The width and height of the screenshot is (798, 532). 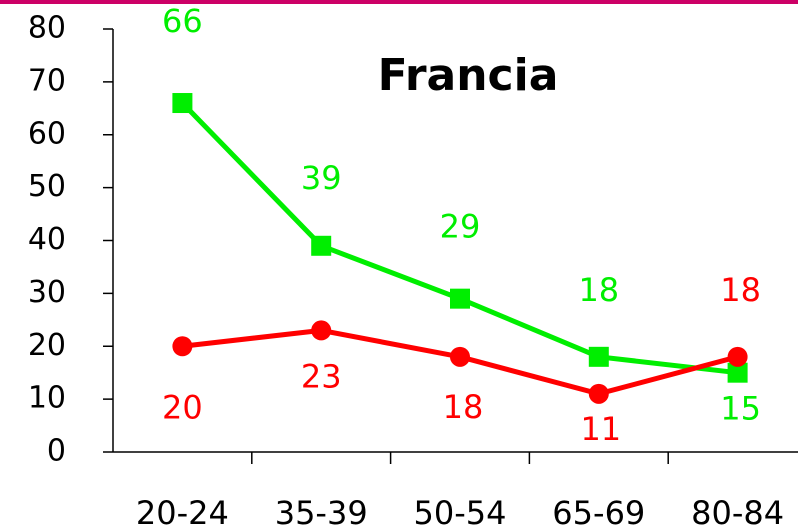 What do you see at coordinates (460, 227) in the screenshot?
I see `data-label: 29` at bounding box center [460, 227].